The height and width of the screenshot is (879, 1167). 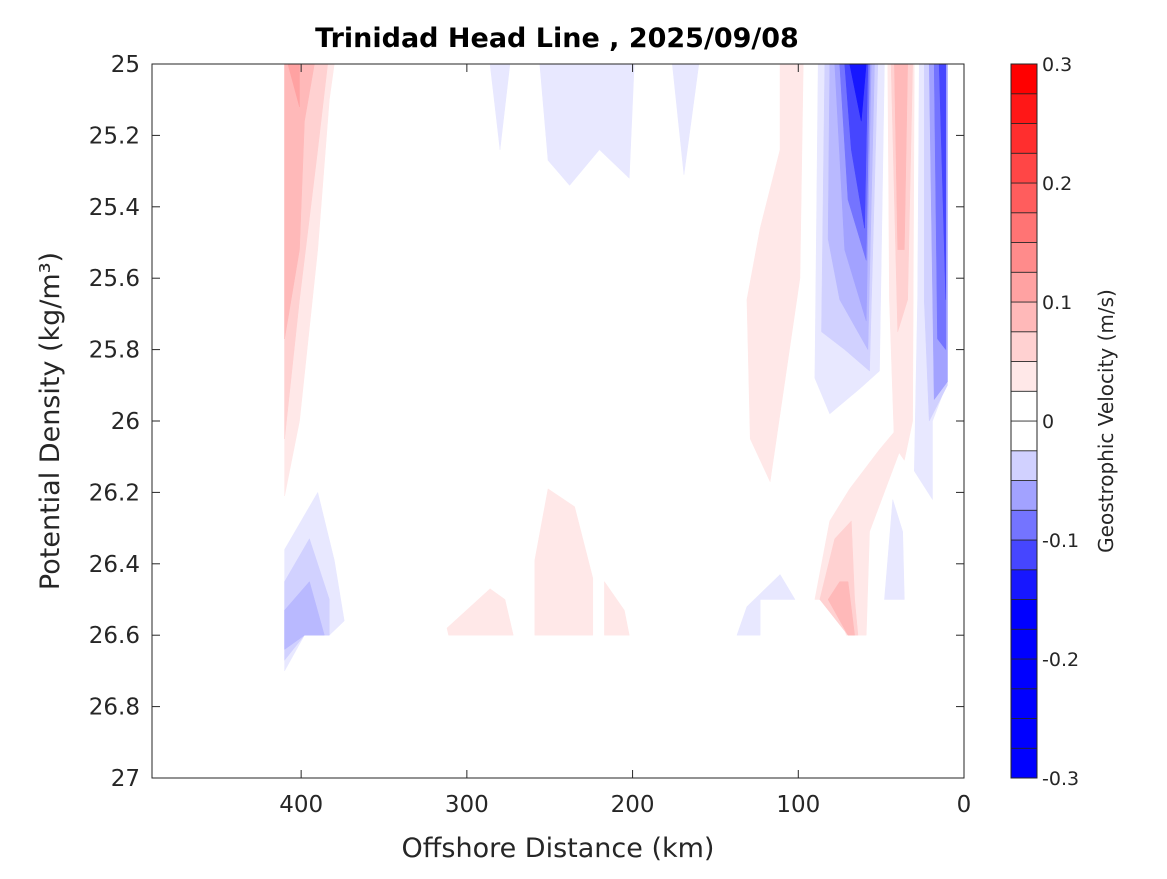 What do you see at coordinates (467, 805) in the screenshot?
I see `x-tick-label: 300` at bounding box center [467, 805].